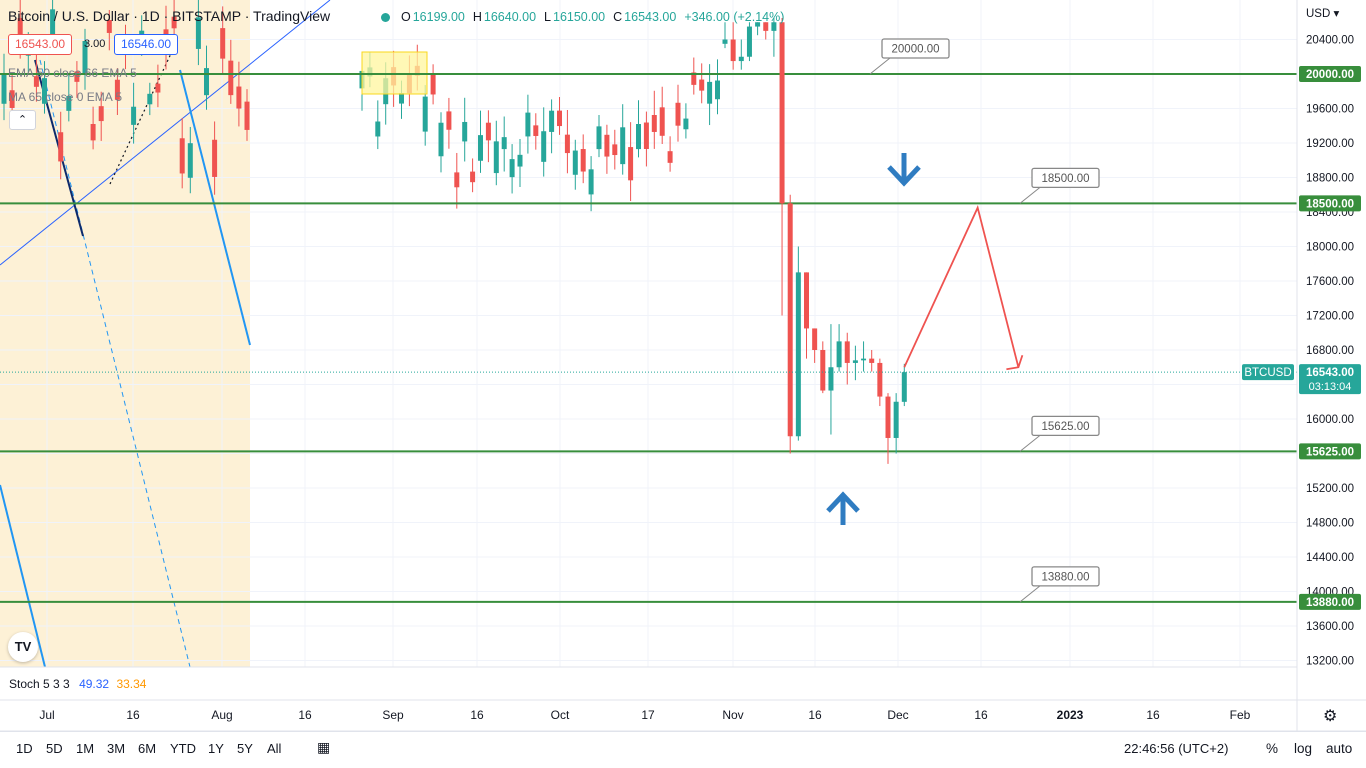  Describe the element at coordinates (116, 748) in the screenshot. I see `timeframe-3m: 3M` at that location.